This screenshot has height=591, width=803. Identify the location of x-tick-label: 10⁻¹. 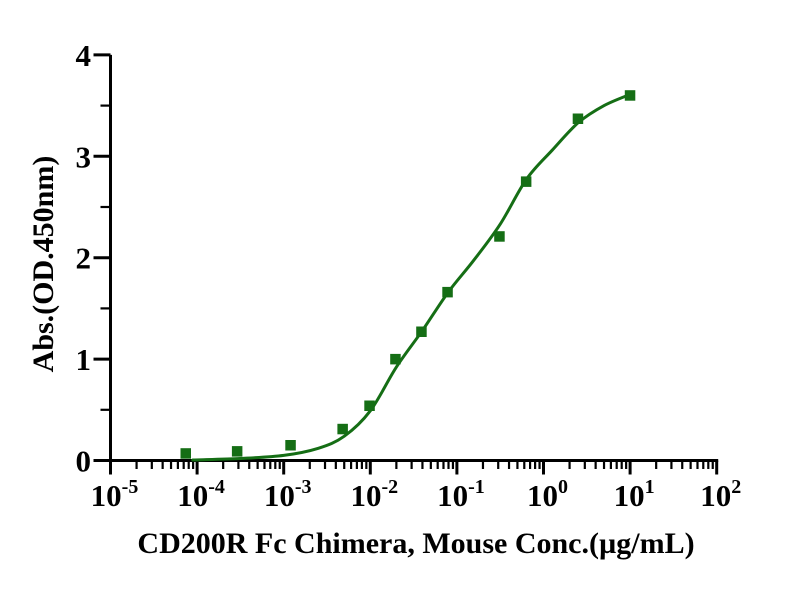
(461, 494).